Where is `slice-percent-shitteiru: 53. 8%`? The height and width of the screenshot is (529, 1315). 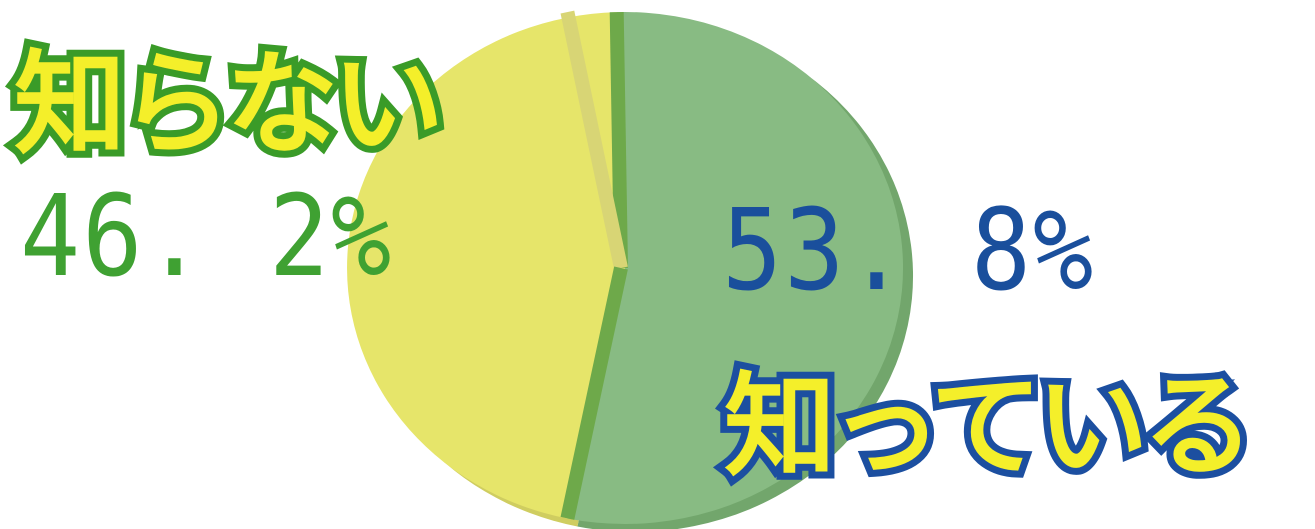
slice-percent-shitteiru: 53. 8% is located at coordinates (909, 250).